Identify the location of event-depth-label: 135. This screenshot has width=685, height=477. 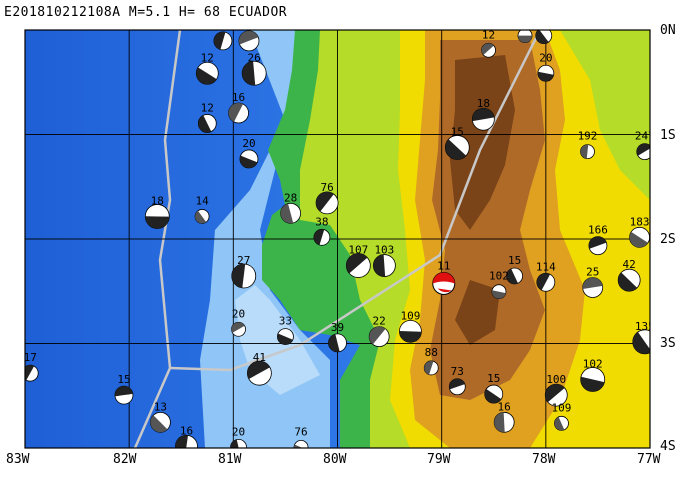
(645, 326).